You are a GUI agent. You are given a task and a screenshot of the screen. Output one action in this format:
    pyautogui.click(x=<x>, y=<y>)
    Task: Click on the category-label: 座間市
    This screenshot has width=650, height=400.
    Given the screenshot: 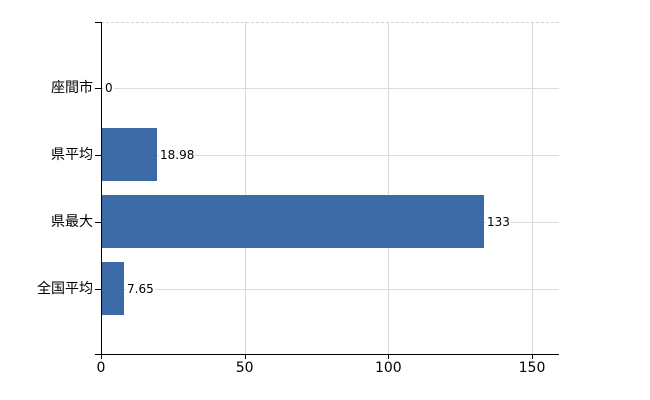 What is the action you would take?
    pyautogui.click(x=72, y=88)
    